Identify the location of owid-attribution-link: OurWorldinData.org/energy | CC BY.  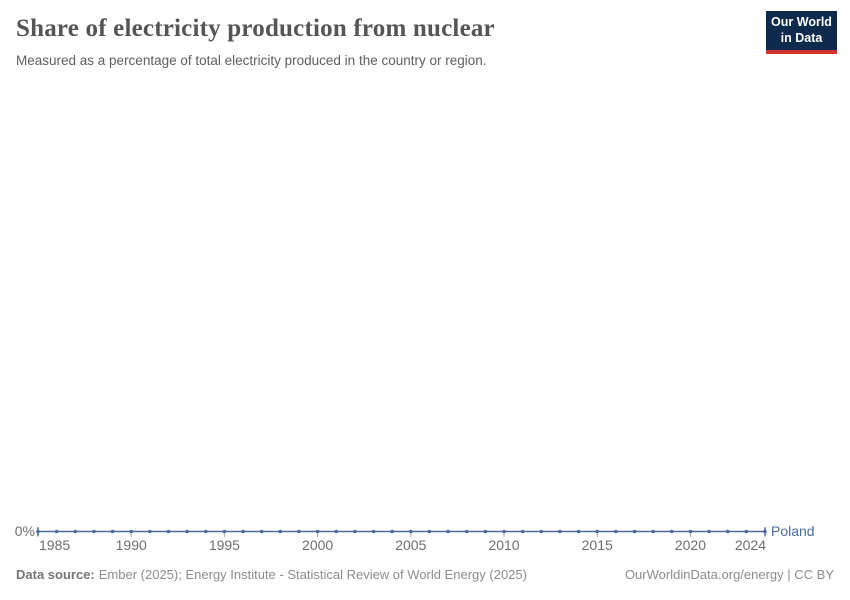
(729, 574).